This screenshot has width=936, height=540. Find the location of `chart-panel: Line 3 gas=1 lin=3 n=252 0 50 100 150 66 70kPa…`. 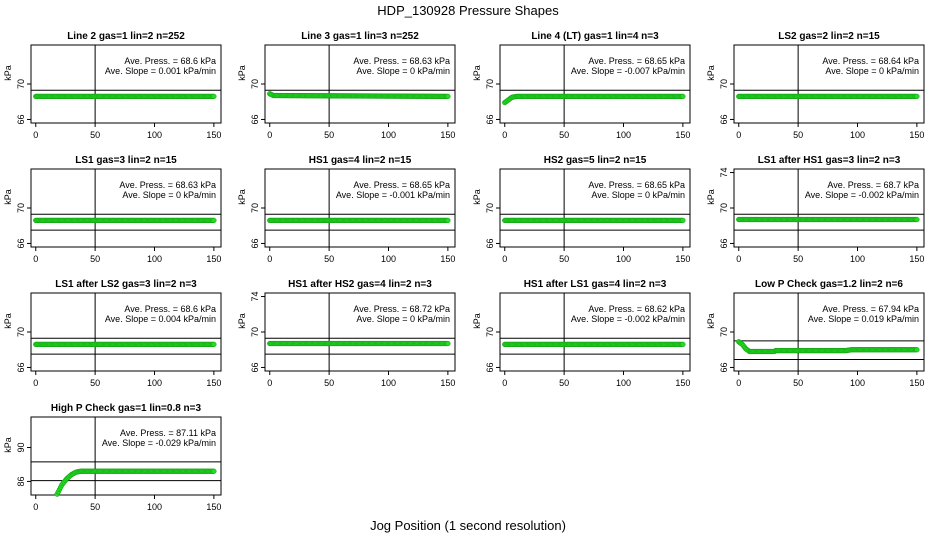

chart-panel: Line 3 gas=1 lin=3 n=252 0 50 100 150 66 70kPa… is located at coordinates (346, 85).